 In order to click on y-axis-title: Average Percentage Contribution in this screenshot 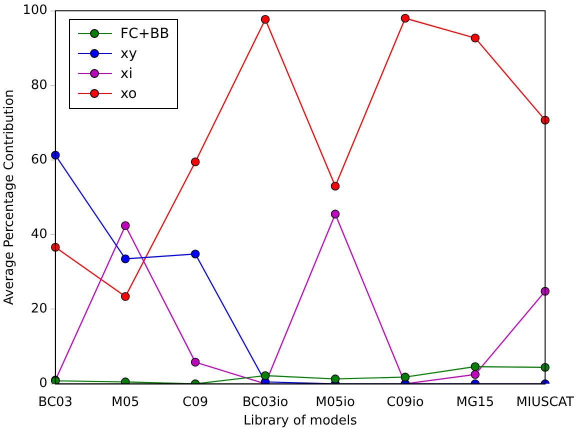, I will do `click(10, 198)`.